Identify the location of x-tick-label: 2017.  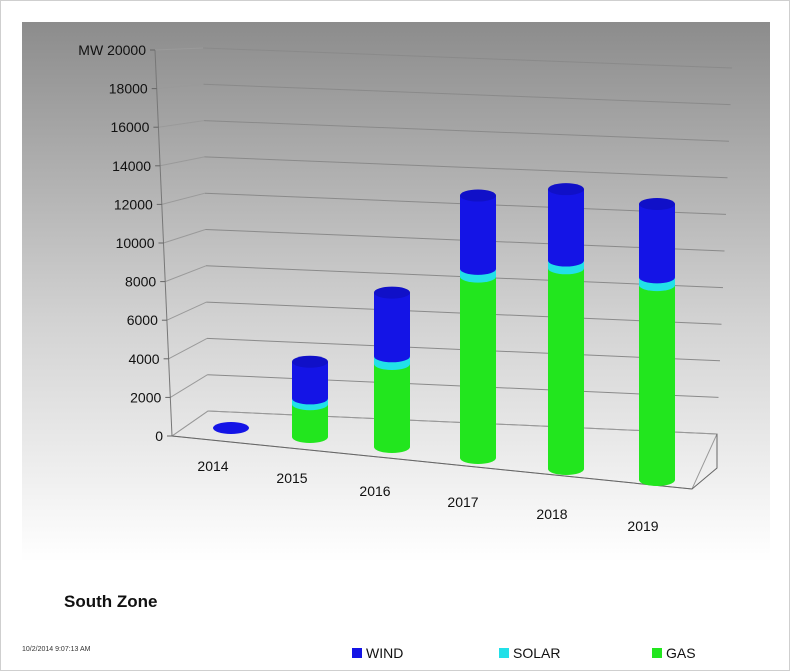
(462, 502).